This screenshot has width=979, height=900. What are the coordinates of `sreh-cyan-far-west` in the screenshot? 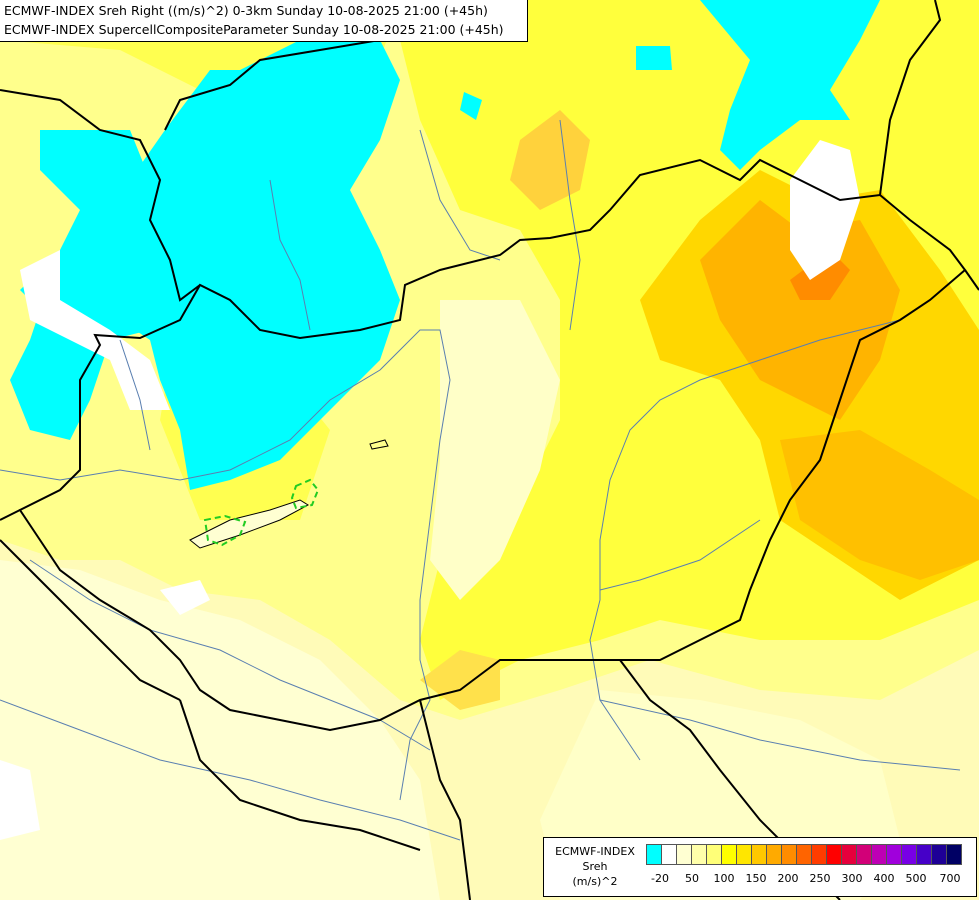 It's located at (80, 285).